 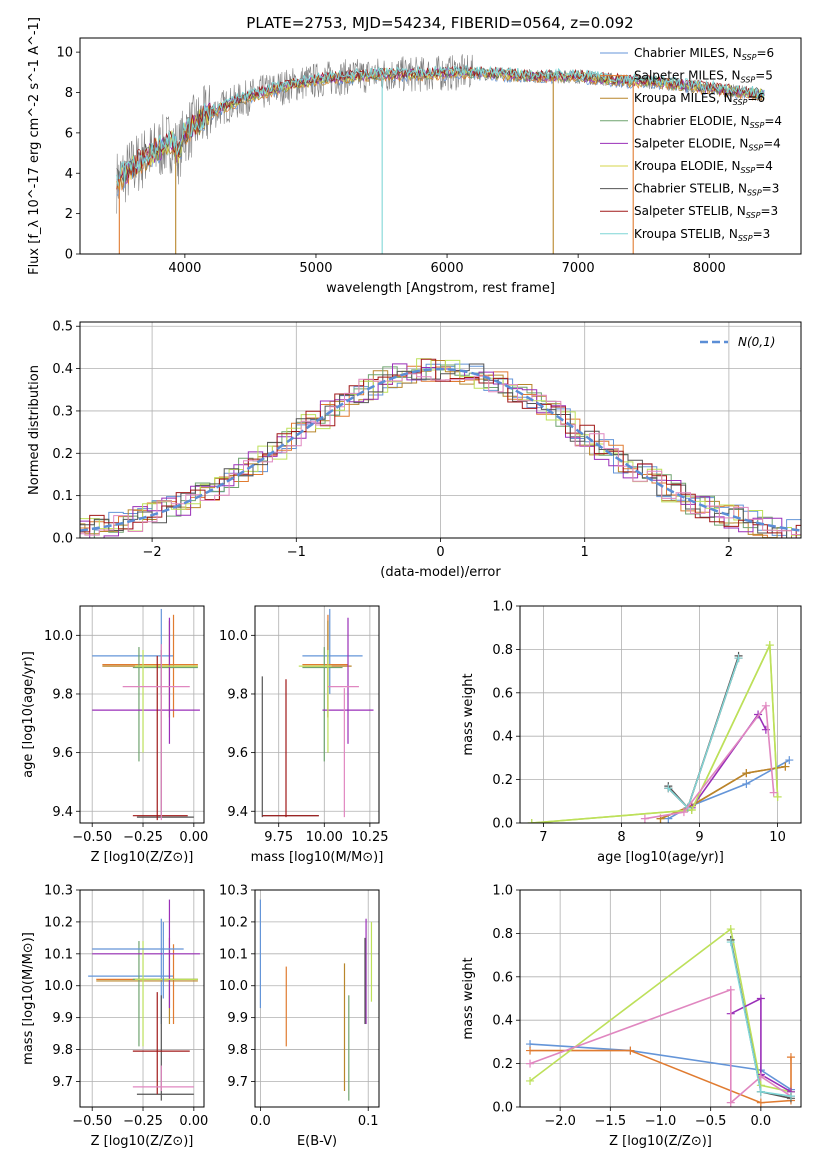 What do you see at coordinates (62, 1082) in the screenshot?
I see `y-tick-label: 9.7` at bounding box center [62, 1082].